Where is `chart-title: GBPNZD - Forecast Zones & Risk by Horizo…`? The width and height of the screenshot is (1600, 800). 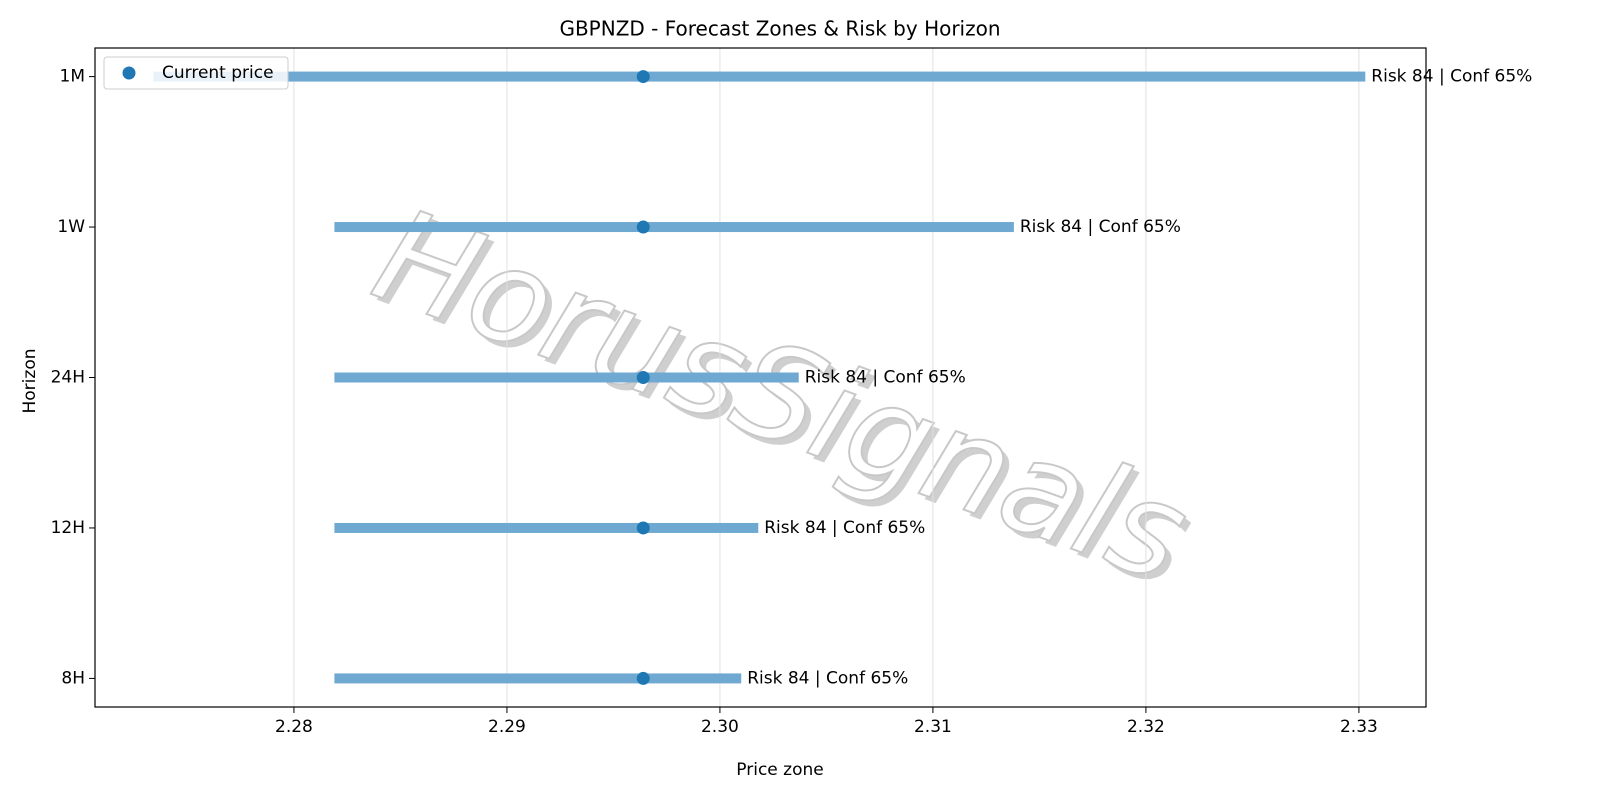 chart-title: GBPNZD - Forecast Zones & Risk by Horizo… is located at coordinates (779, 29).